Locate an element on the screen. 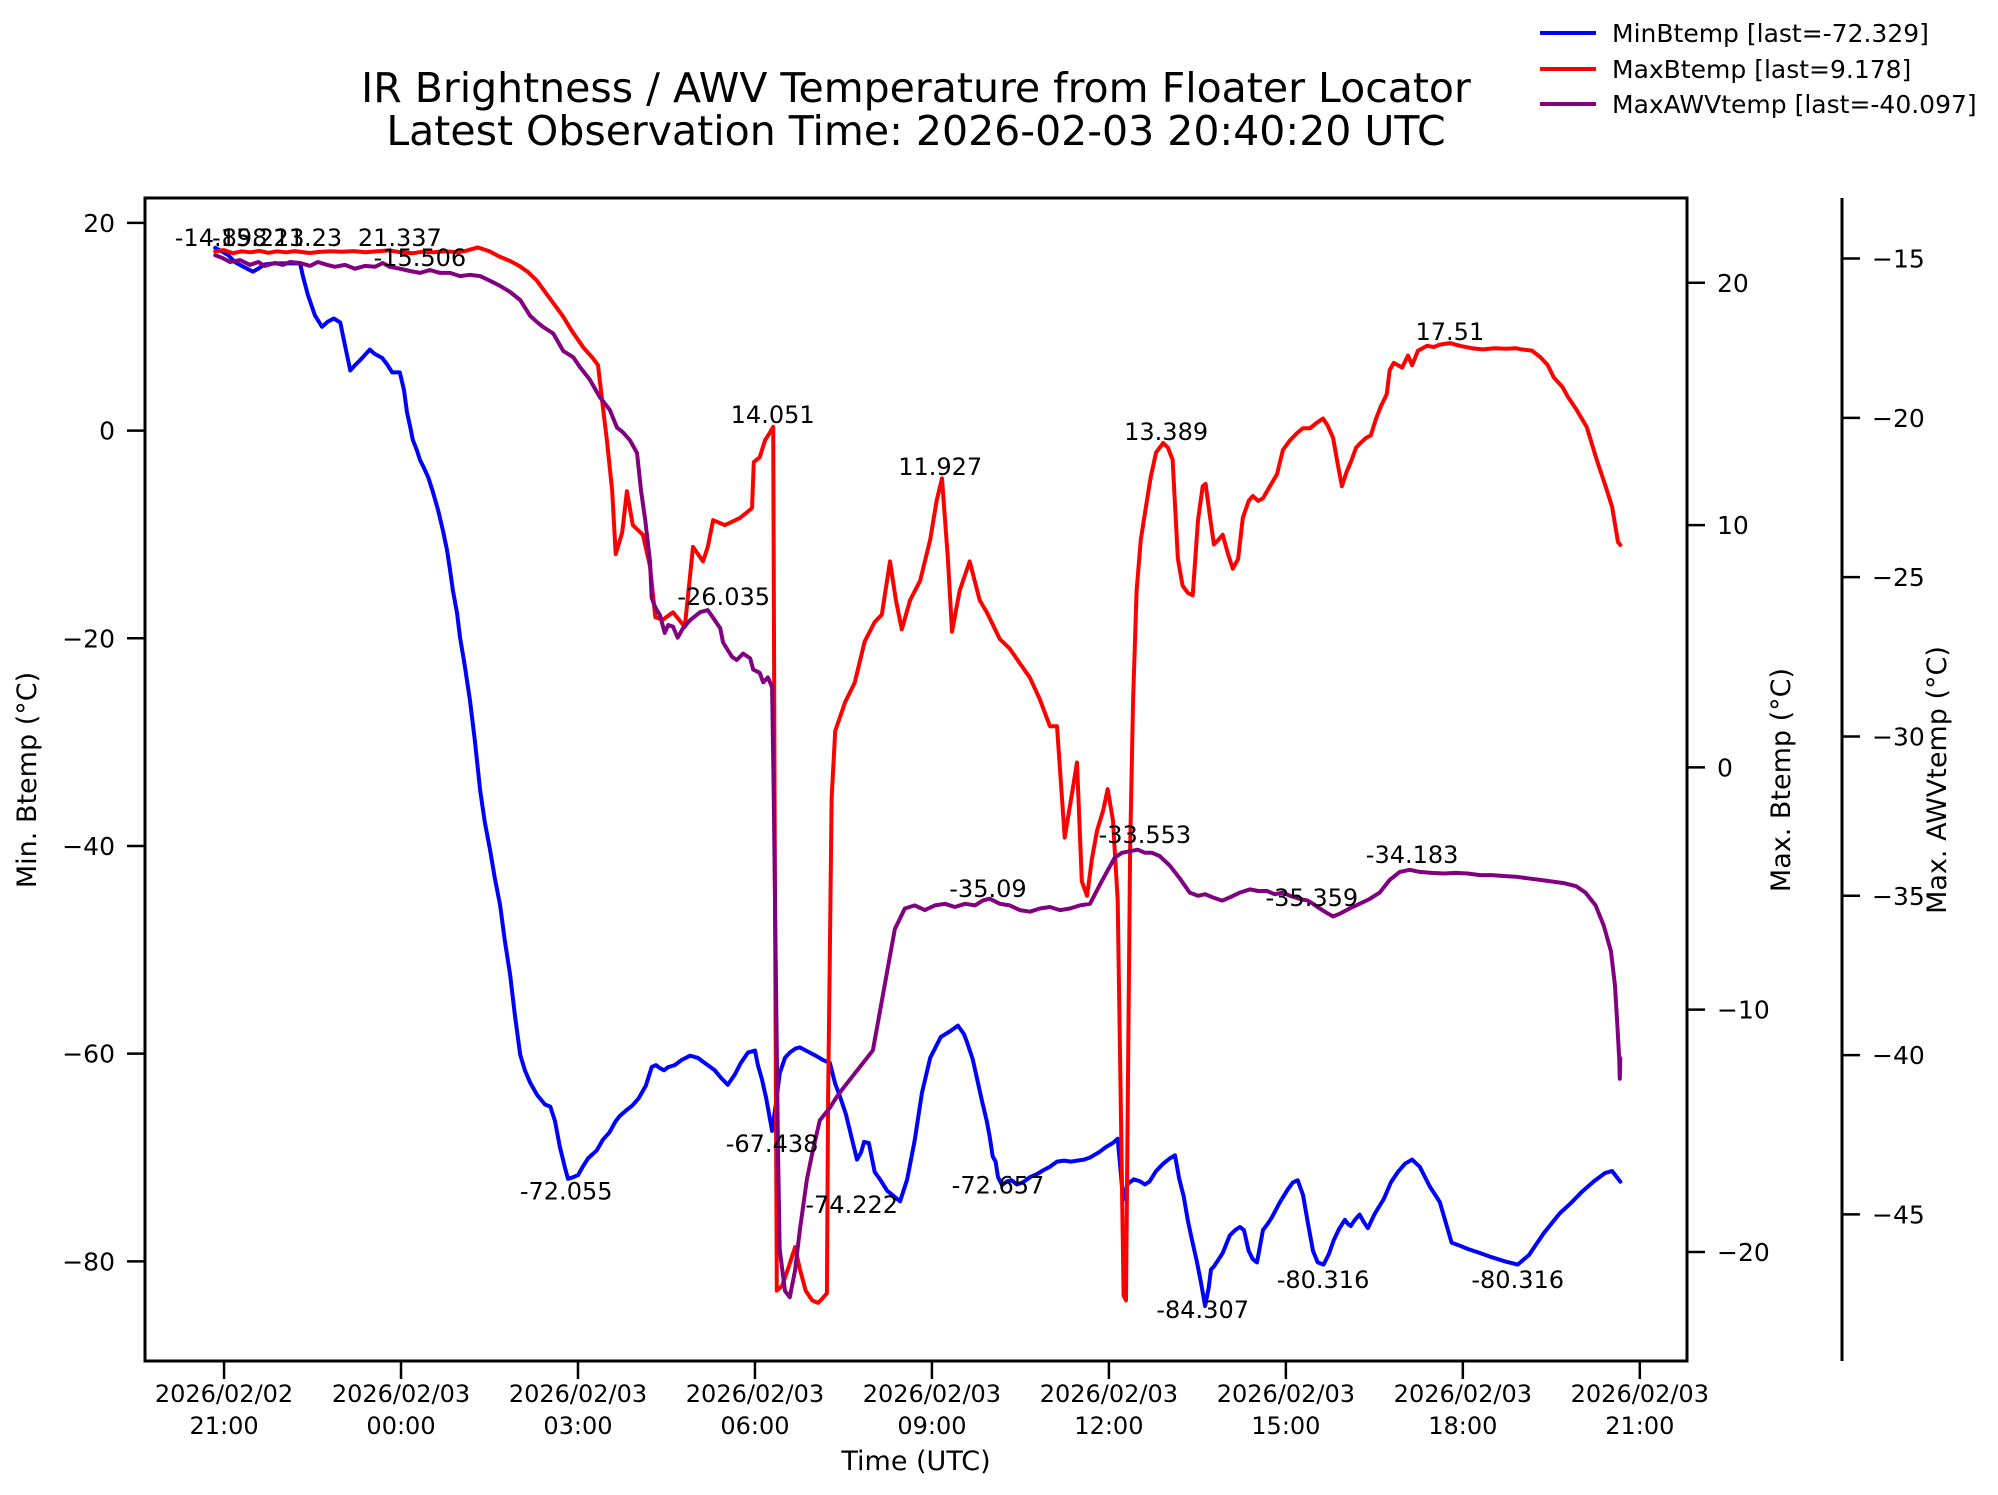  annotation-label: -34.183 is located at coordinates (1412, 855).